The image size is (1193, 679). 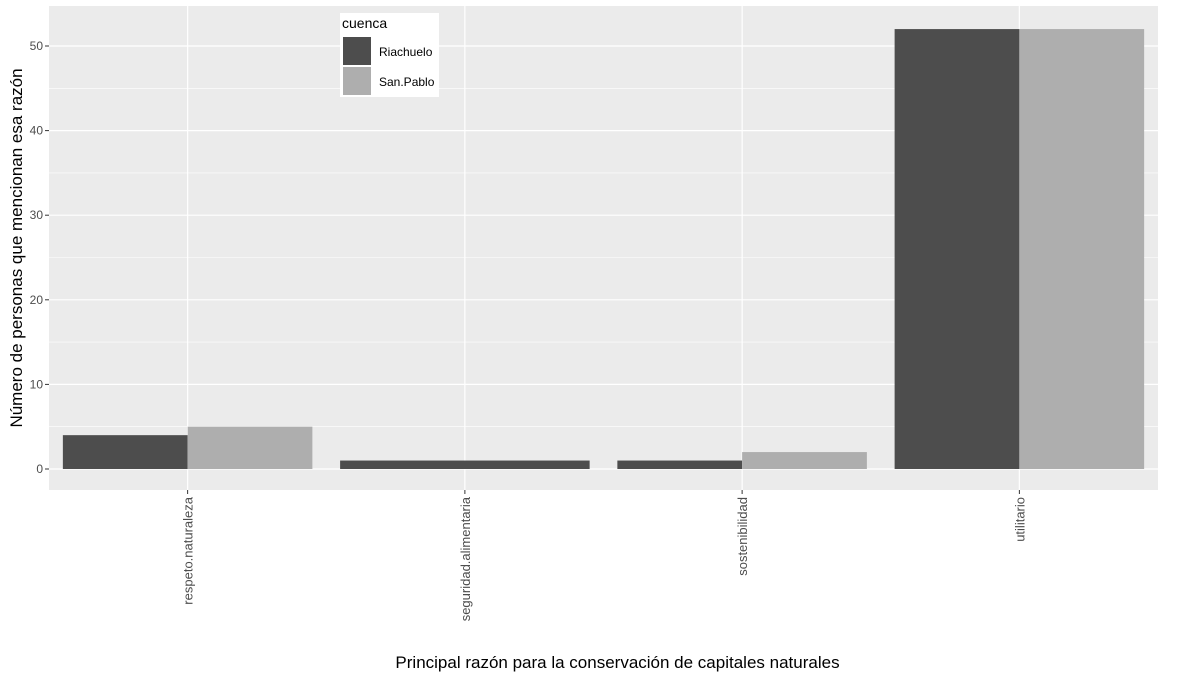 I want to click on bar-san-pablo-respeto-naturaleza, so click(x=250, y=447).